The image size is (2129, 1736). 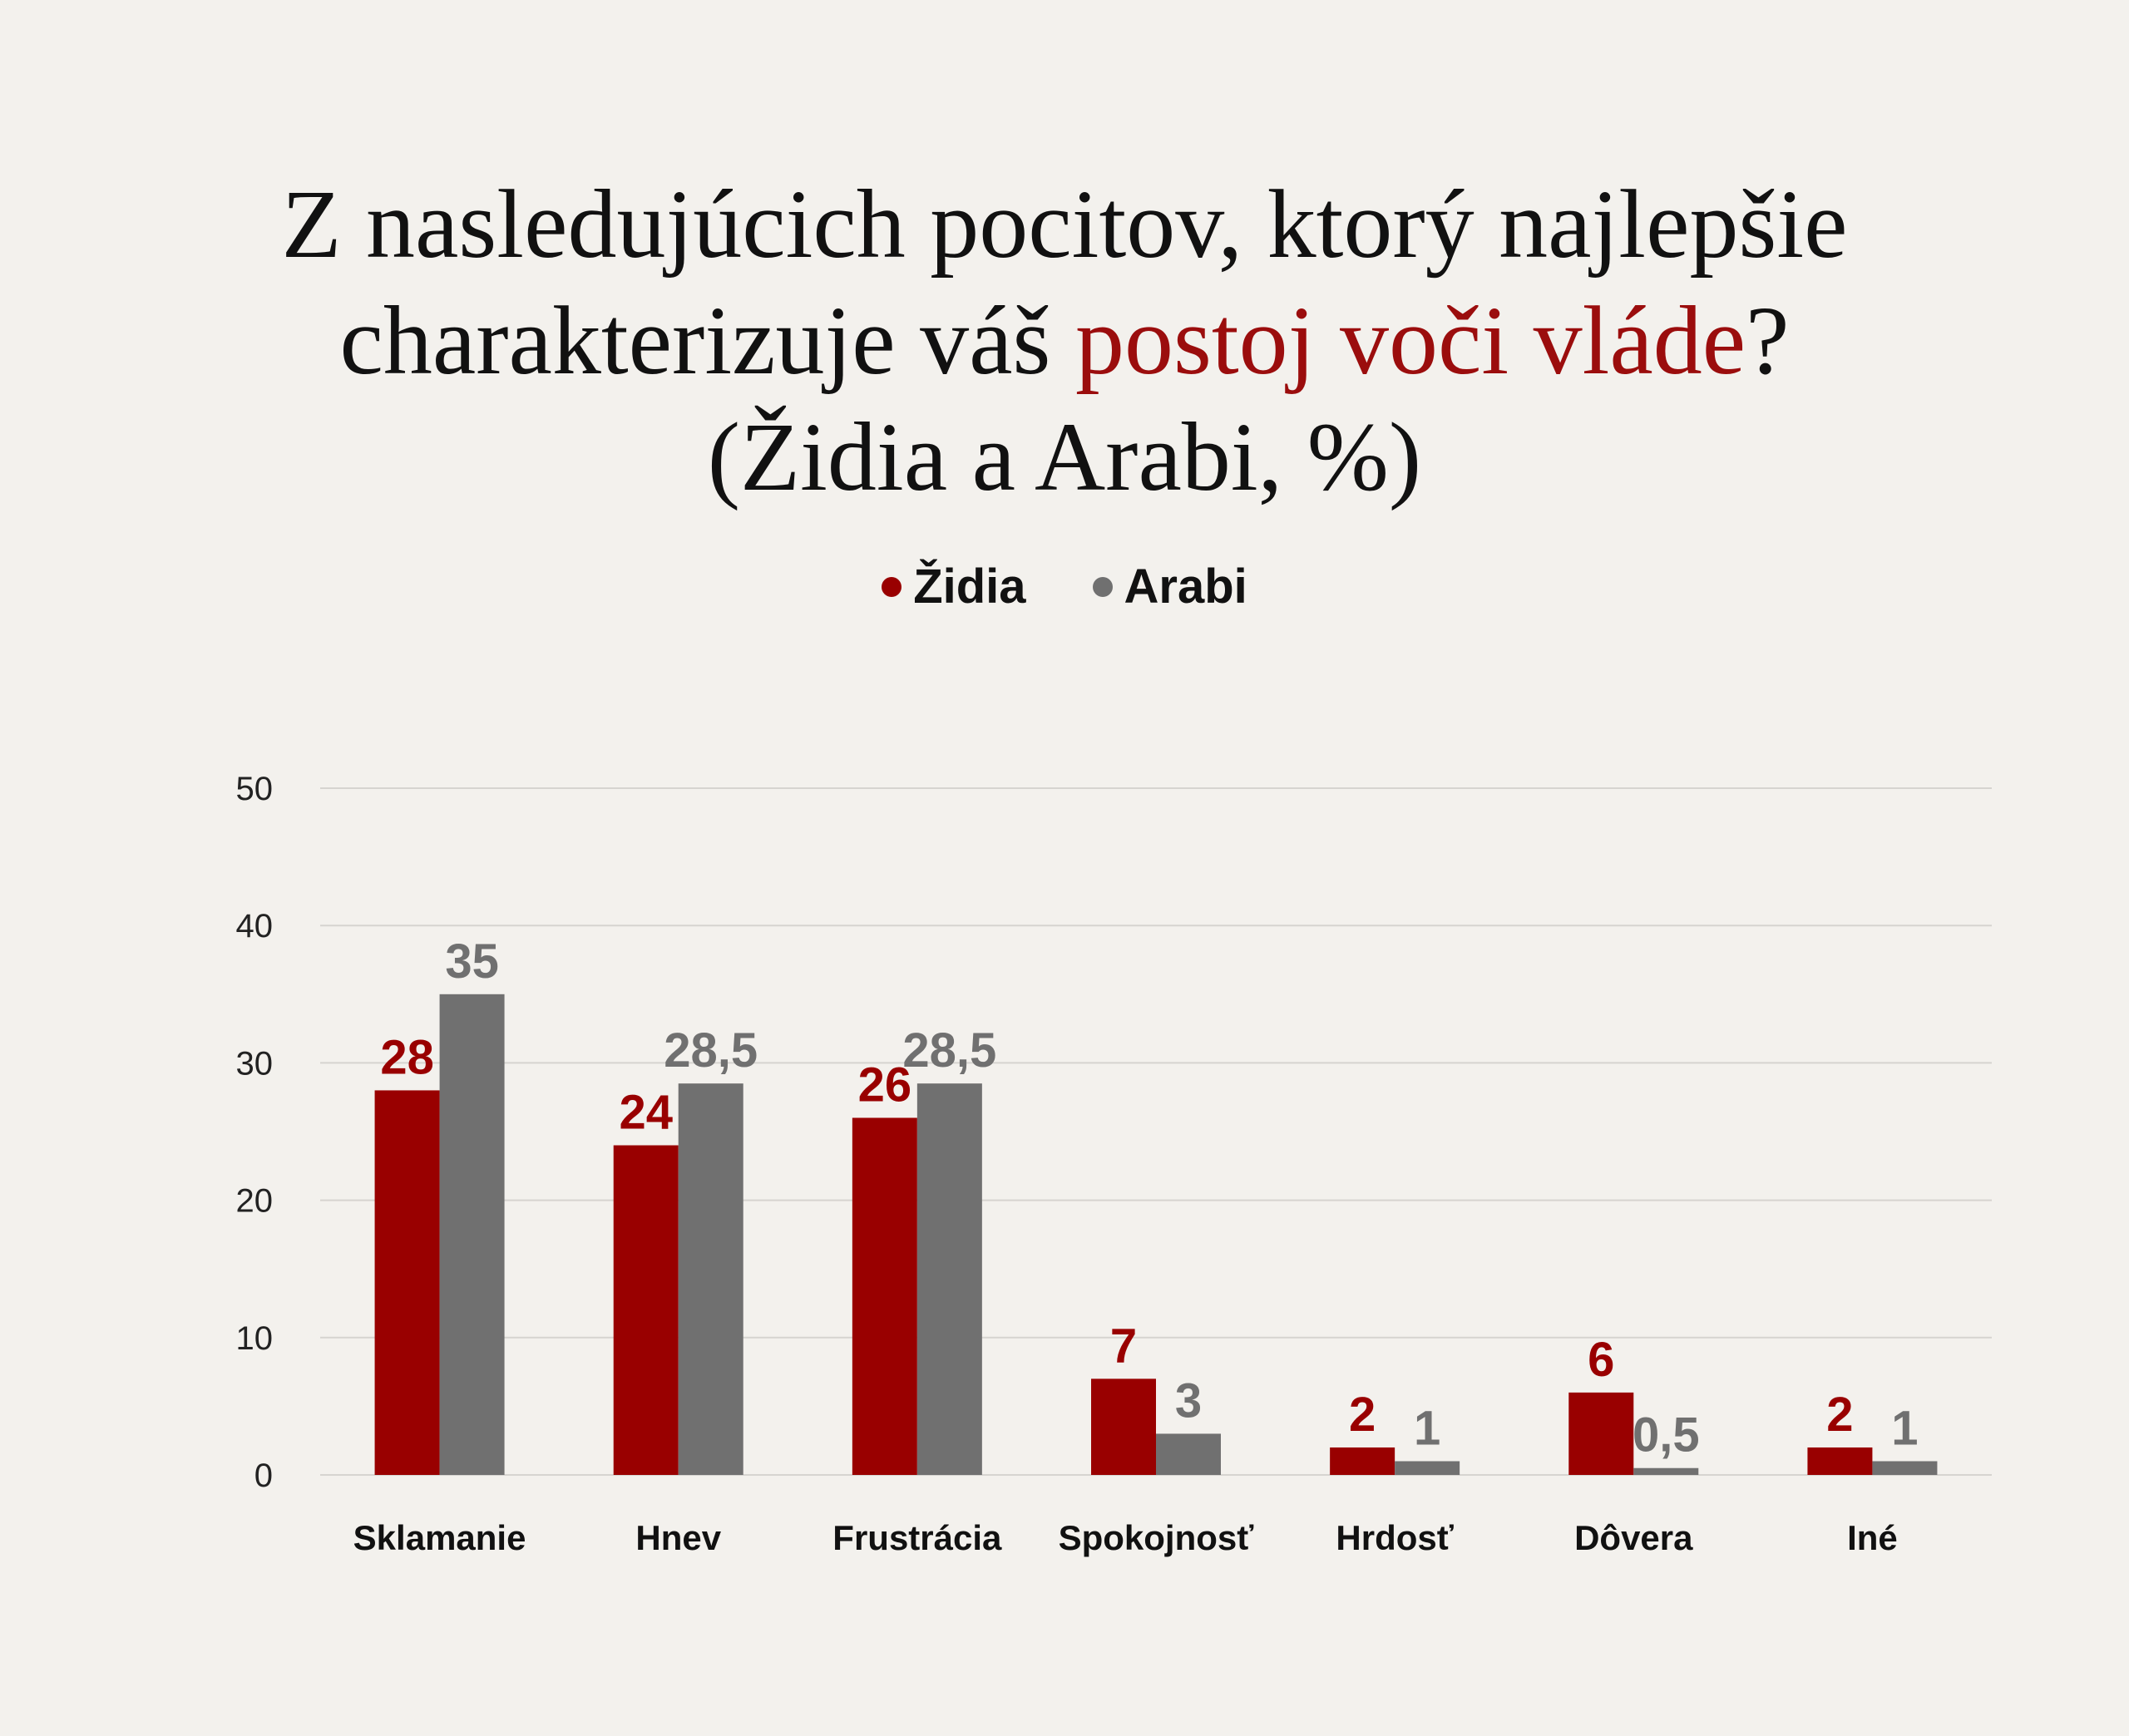 I want to click on data-label-zidia: 6, so click(x=1601, y=1360).